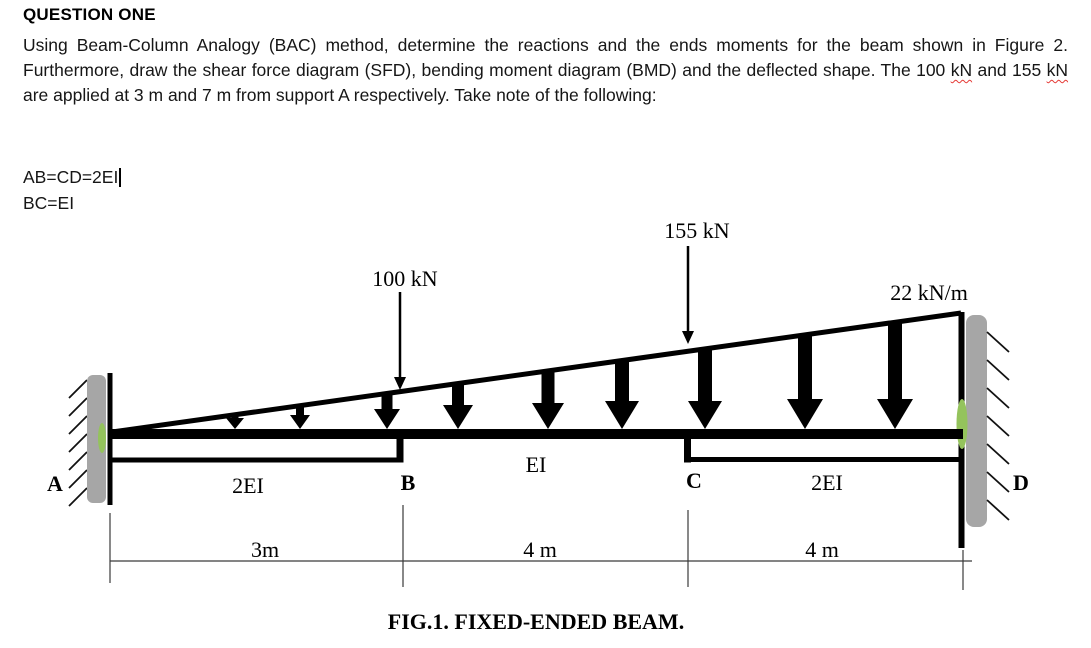 Image resolution: width=1091 pixels, height=648 pixels. Describe the element at coordinates (96, 439) in the screenshot. I see `left-support-wall` at that location.